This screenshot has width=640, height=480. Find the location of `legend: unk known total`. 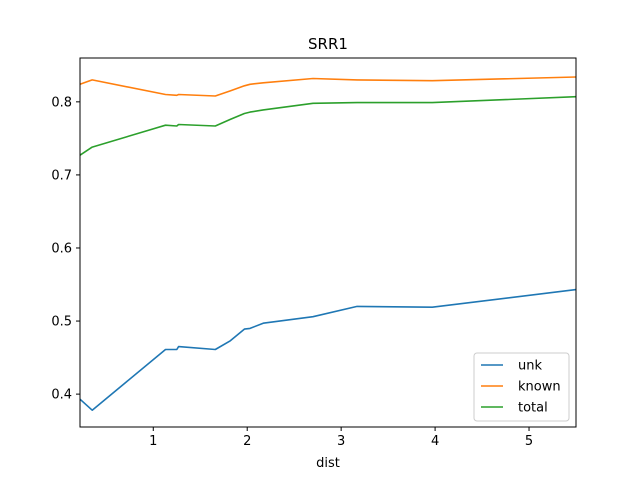

legend: unk known total is located at coordinates (521, 387).